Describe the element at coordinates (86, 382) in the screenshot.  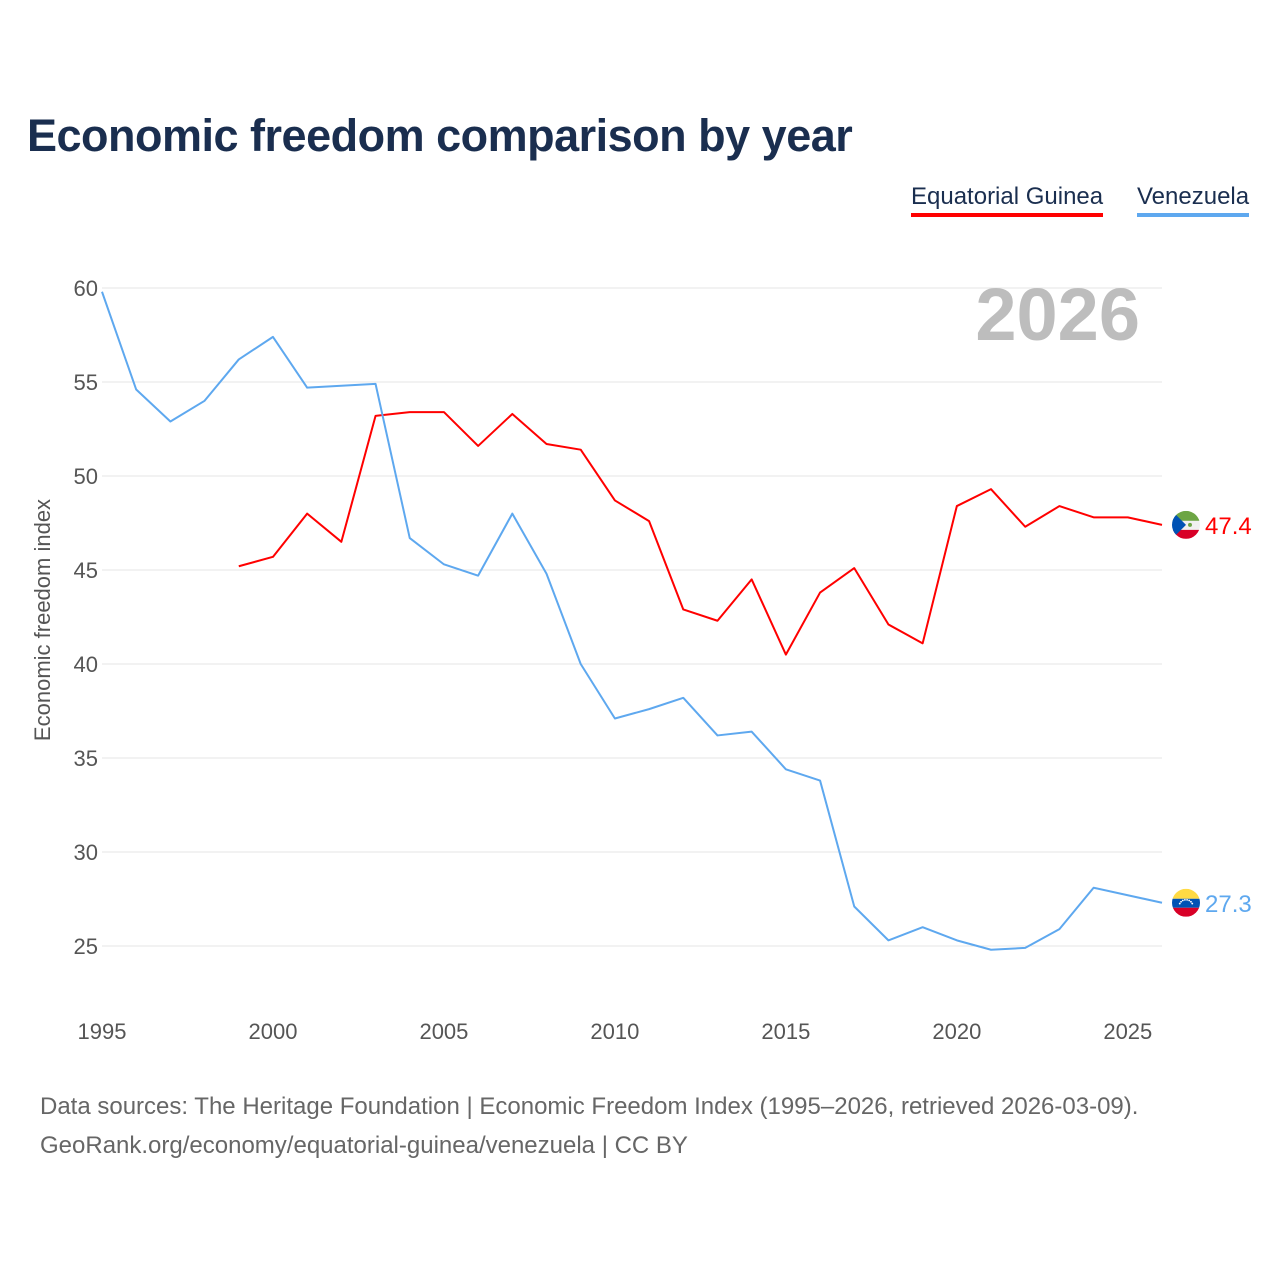
I see `y-tick-label: 55` at that location.